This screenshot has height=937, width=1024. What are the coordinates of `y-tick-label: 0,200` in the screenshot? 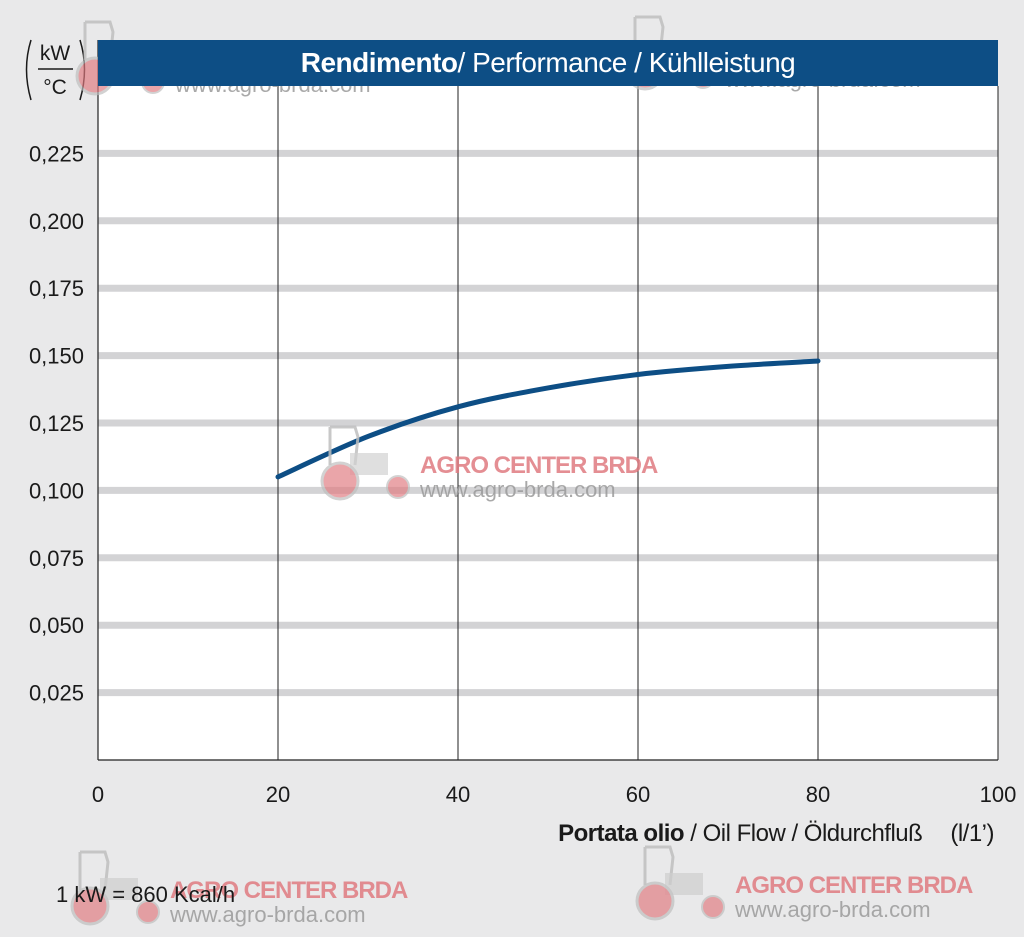 It's located at (56, 221).